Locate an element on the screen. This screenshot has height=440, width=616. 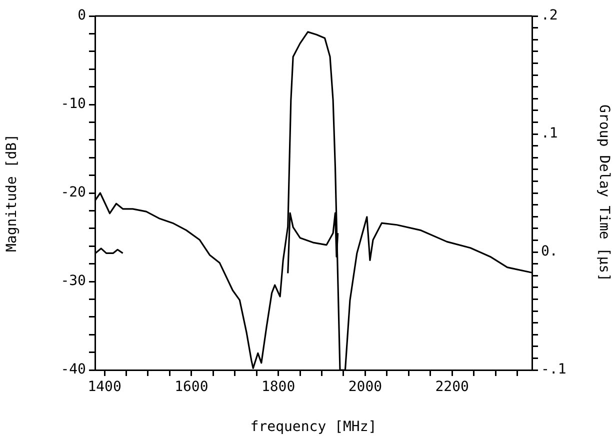
y-axis-title: Magnitude [dB] is located at coordinates (12, 193).